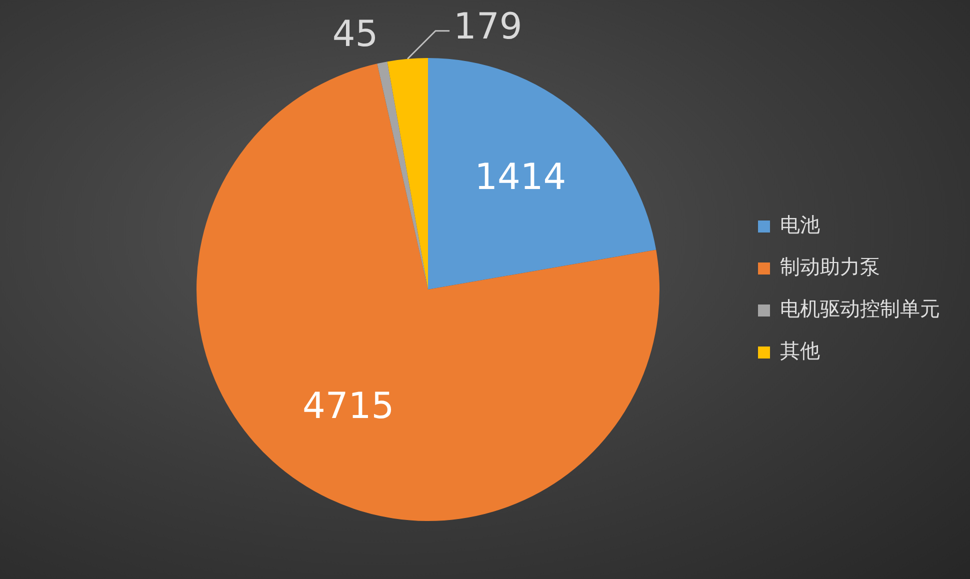 Image resolution: width=970 pixels, height=579 pixels. What do you see at coordinates (355, 34) in the screenshot?
I see `data-label: 45` at bounding box center [355, 34].